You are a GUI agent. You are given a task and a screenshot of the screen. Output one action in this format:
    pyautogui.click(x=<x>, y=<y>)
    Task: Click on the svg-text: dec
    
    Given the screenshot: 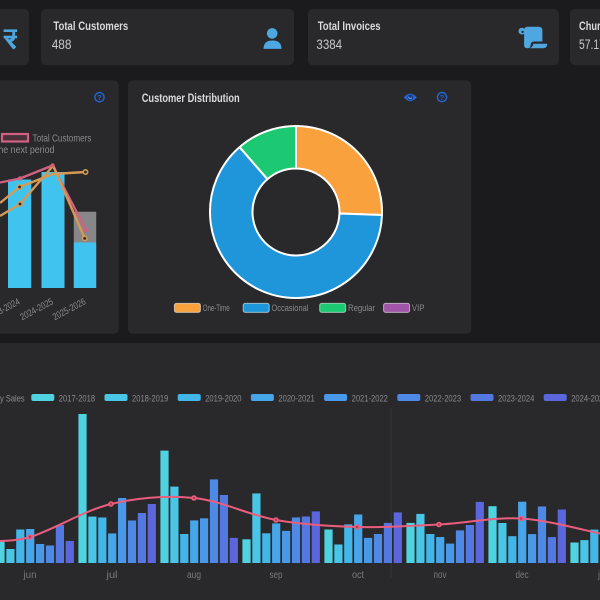 What is the action you would take?
    pyautogui.click(x=522, y=575)
    